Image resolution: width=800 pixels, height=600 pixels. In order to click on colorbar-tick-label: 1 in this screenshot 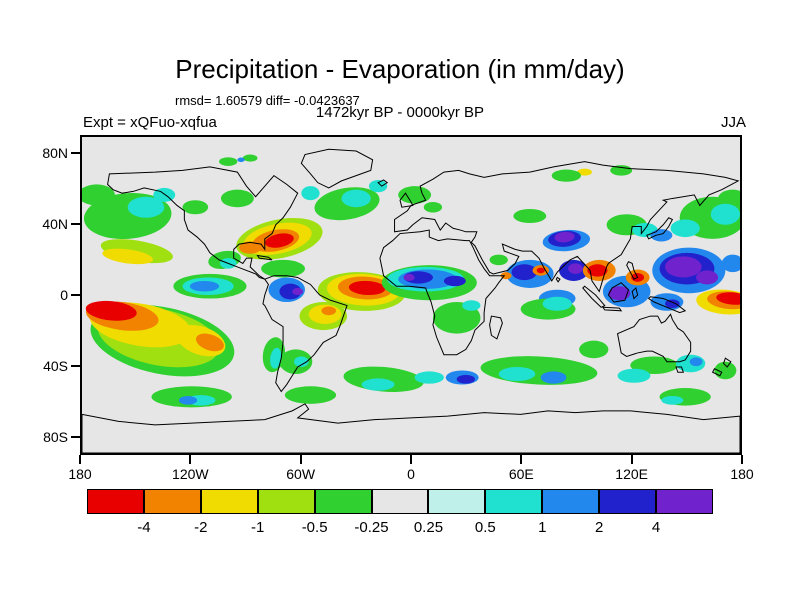, I will do `click(542, 527)`.